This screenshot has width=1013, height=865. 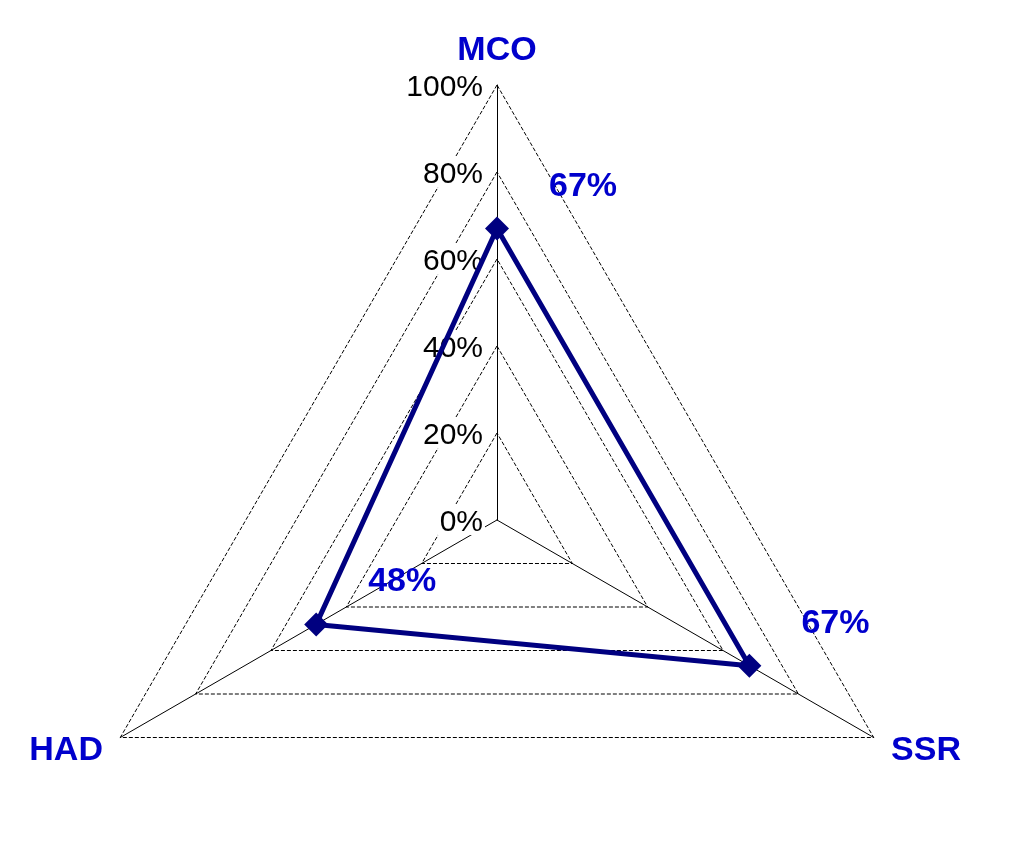 What do you see at coordinates (452, 433) in the screenshot?
I see `y-tick-label: 20%` at bounding box center [452, 433].